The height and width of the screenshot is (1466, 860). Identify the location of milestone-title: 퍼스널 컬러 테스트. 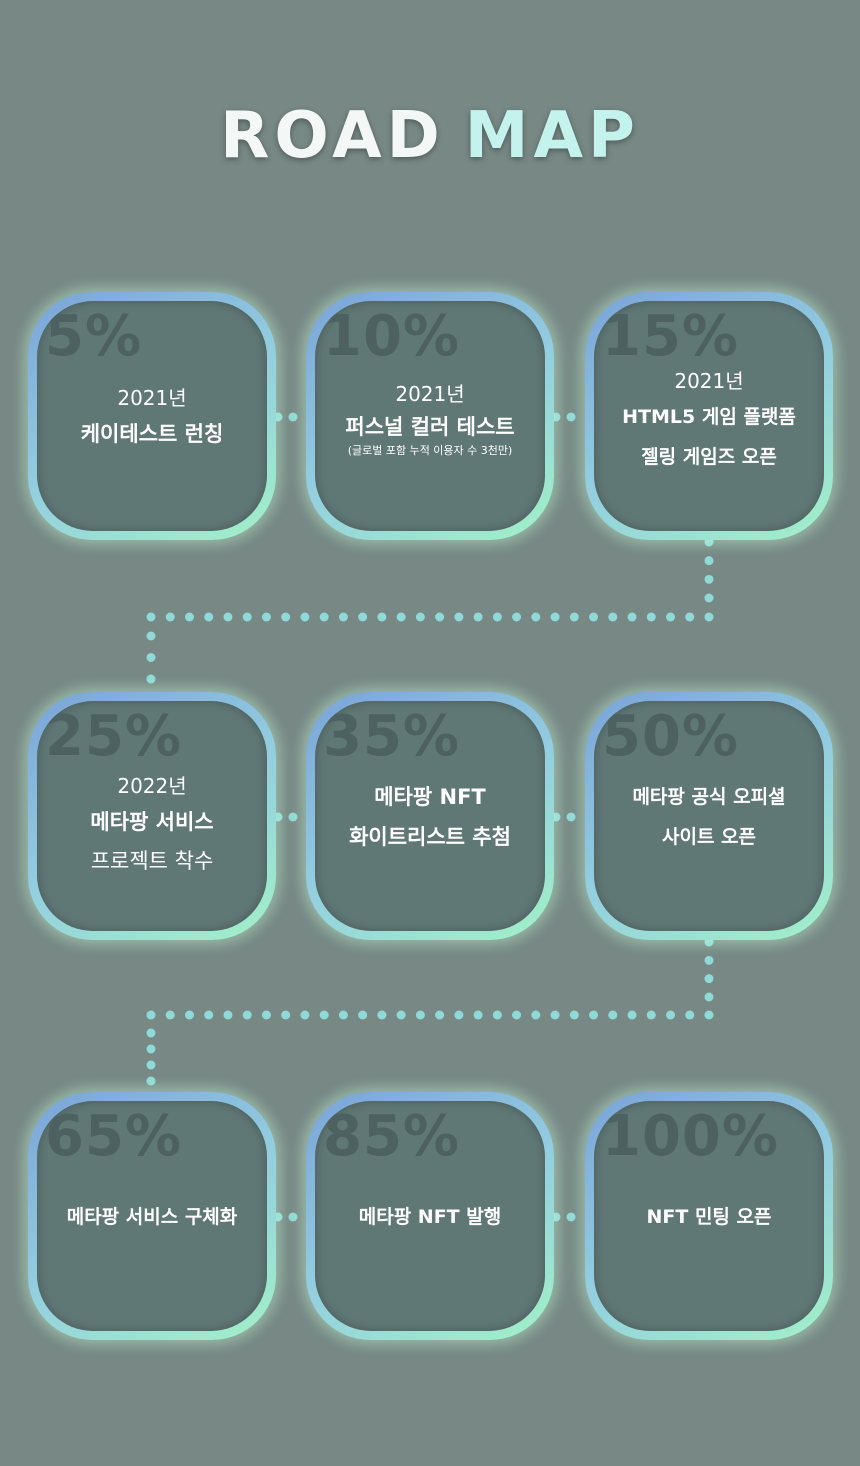
(430, 427).